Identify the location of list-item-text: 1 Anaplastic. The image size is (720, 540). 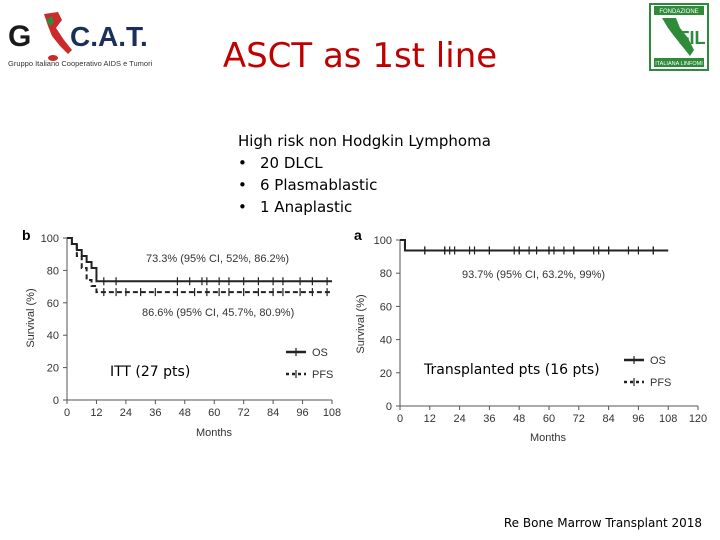
(306, 207).